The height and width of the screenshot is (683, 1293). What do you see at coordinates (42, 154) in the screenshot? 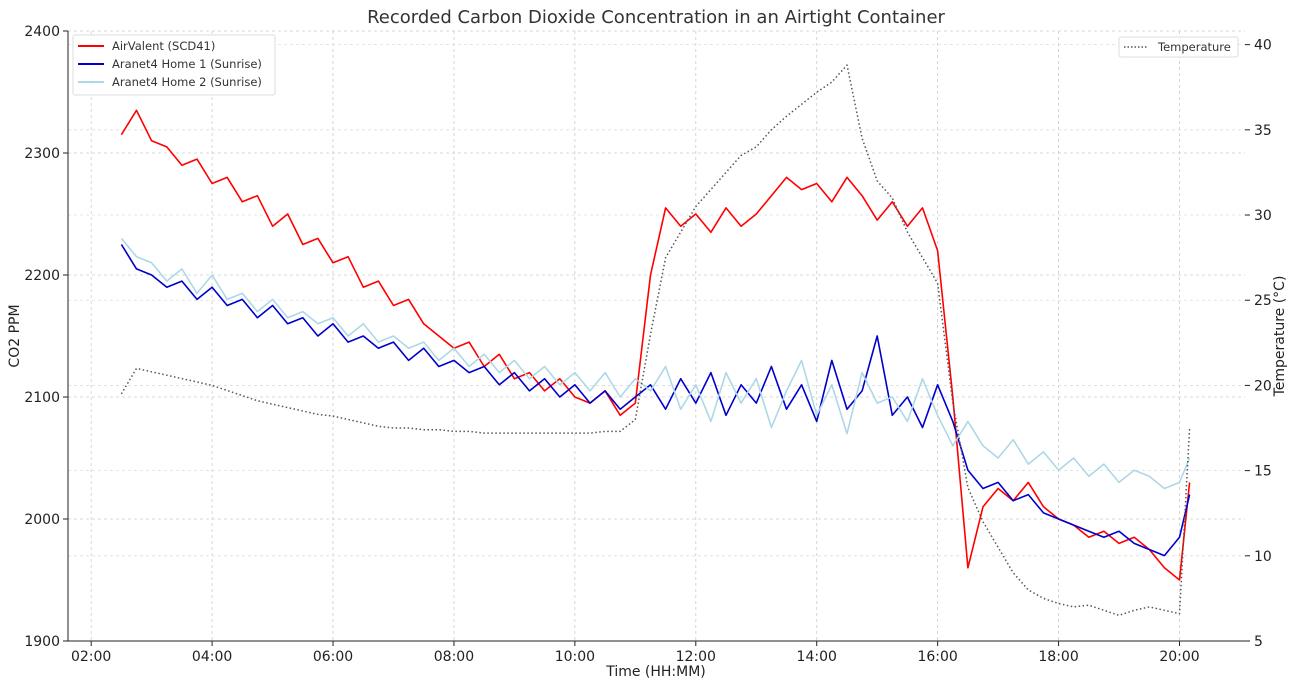
I see `y-tick-label: 2300` at bounding box center [42, 154].